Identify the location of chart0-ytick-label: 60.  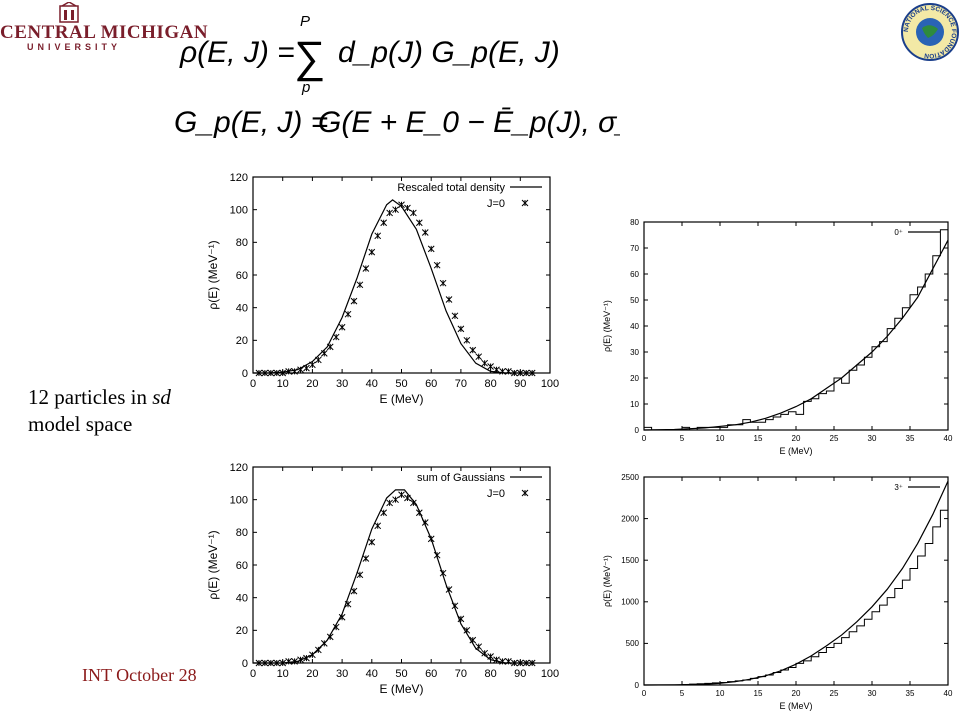
(242, 276).